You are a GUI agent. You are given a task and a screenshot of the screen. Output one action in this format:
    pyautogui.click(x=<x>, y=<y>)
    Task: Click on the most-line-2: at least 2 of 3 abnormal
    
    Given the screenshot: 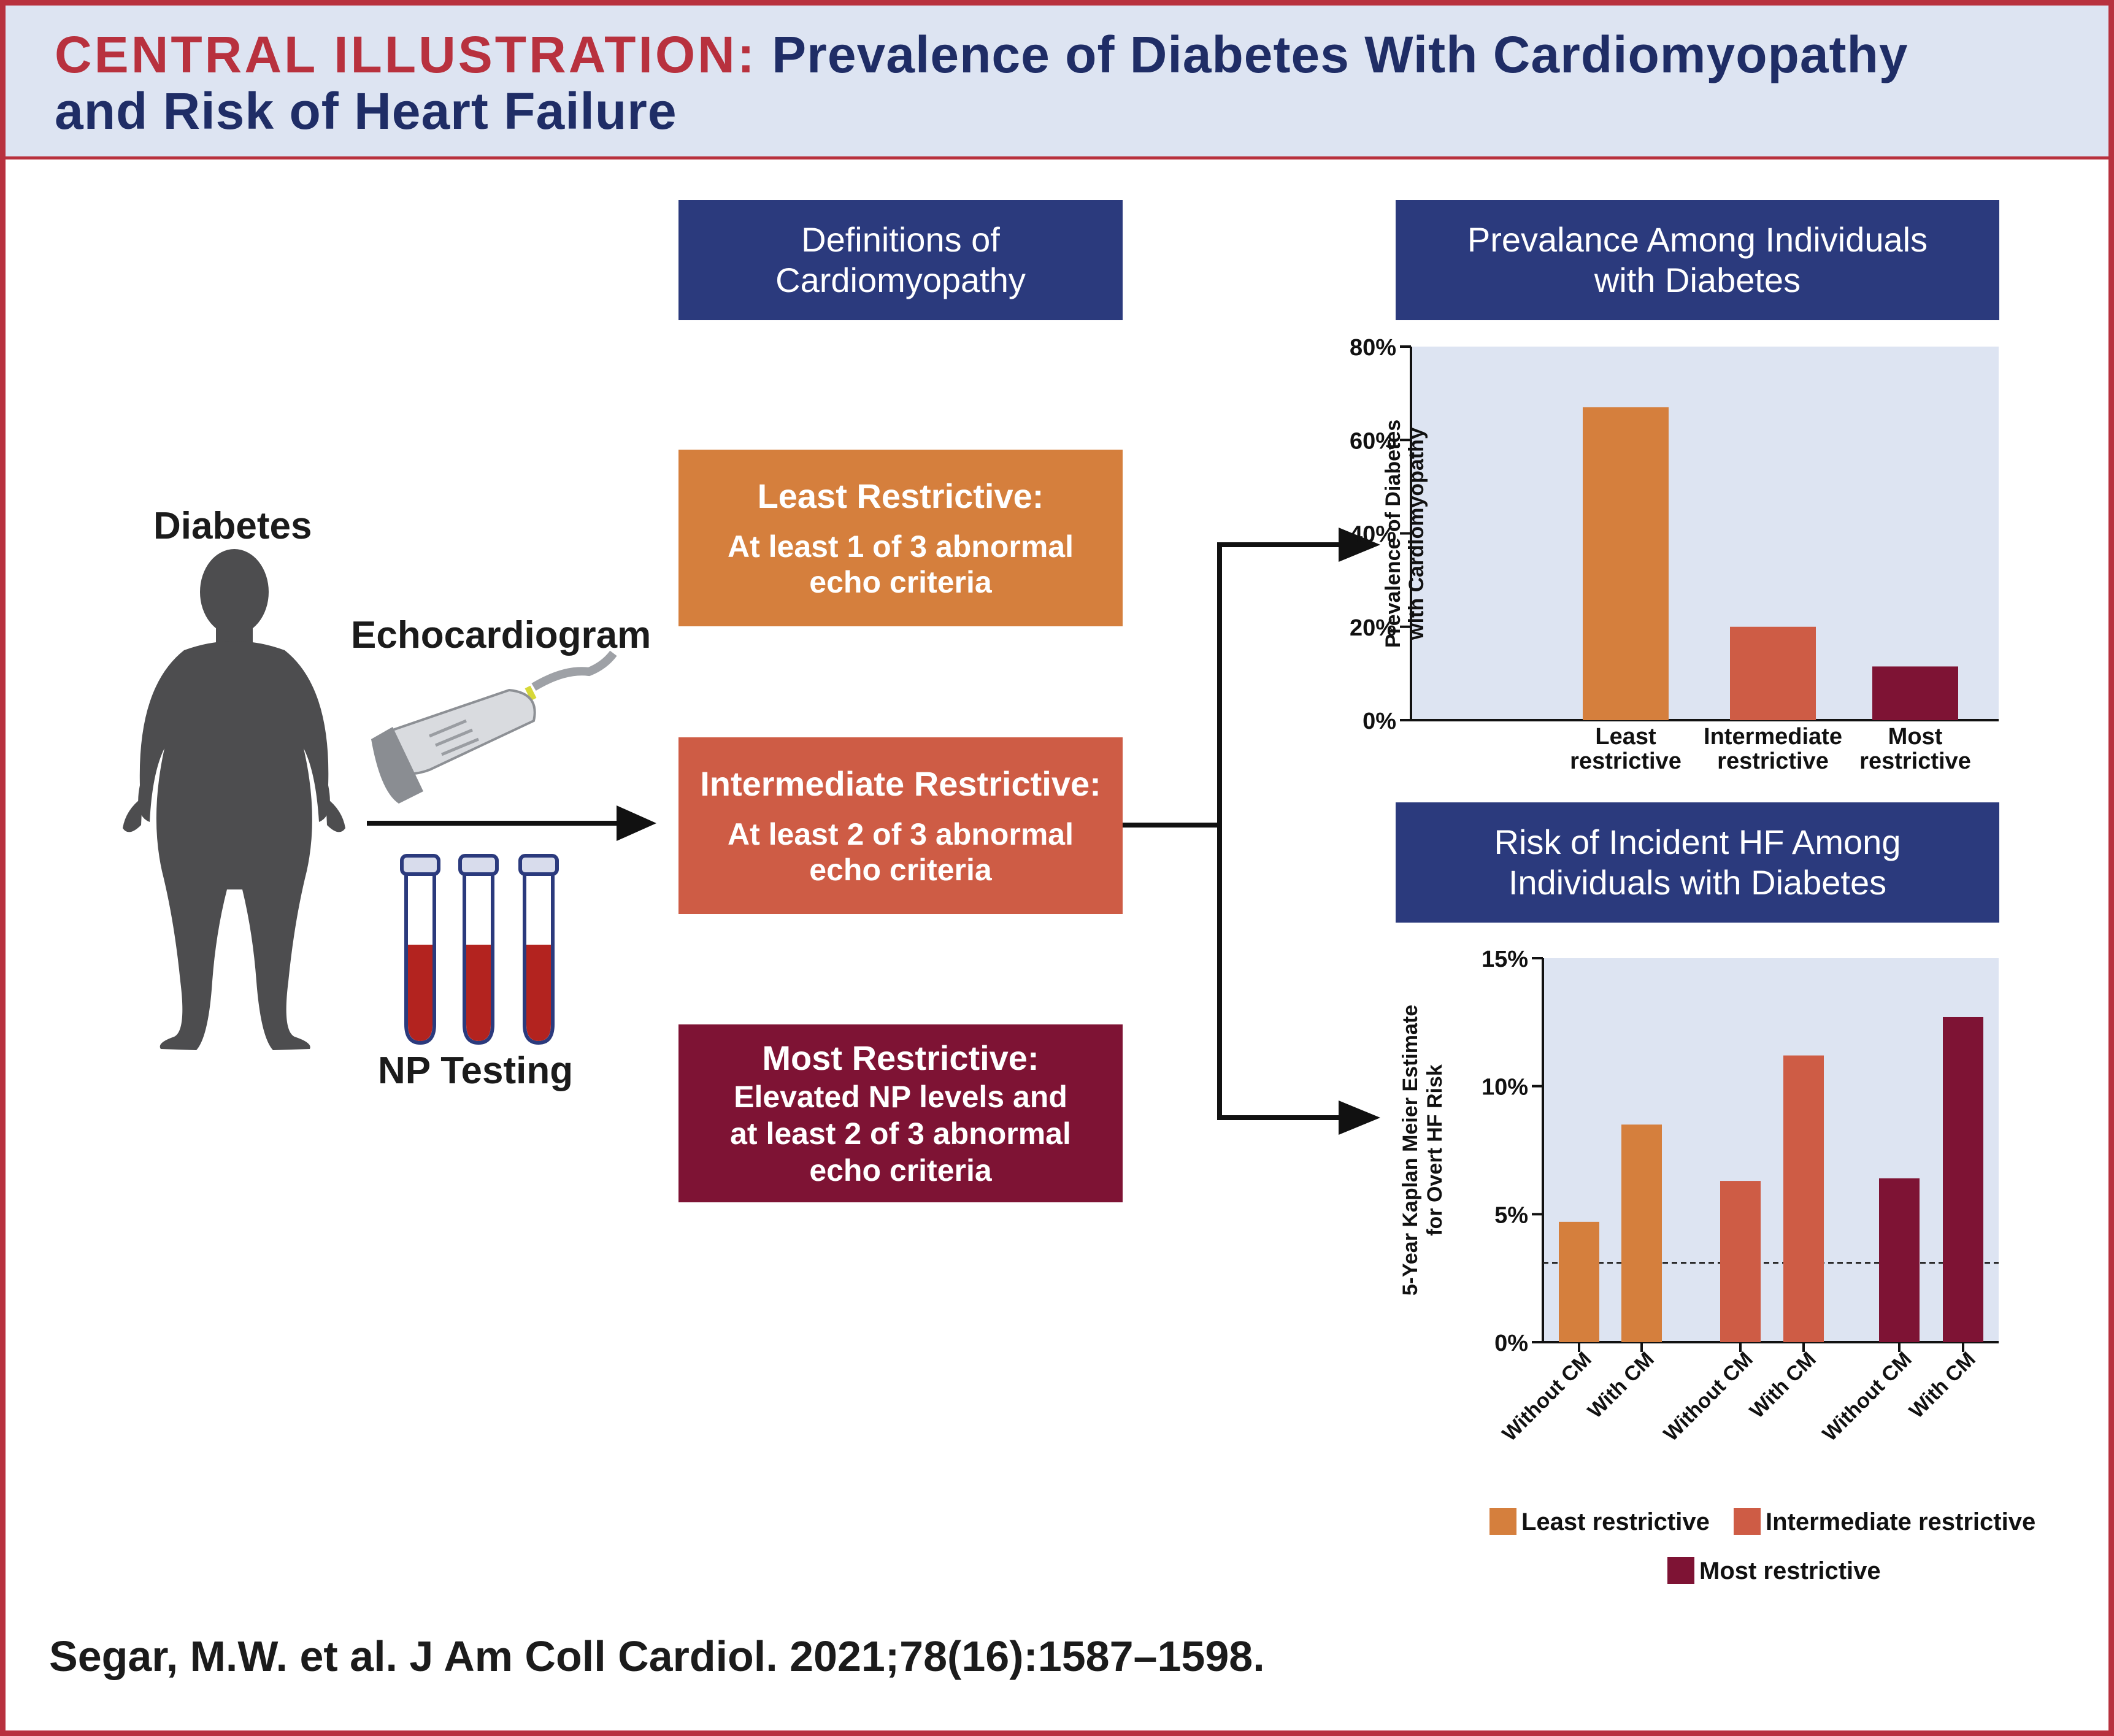 What is the action you would take?
    pyautogui.click(x=901, y=1133)
    